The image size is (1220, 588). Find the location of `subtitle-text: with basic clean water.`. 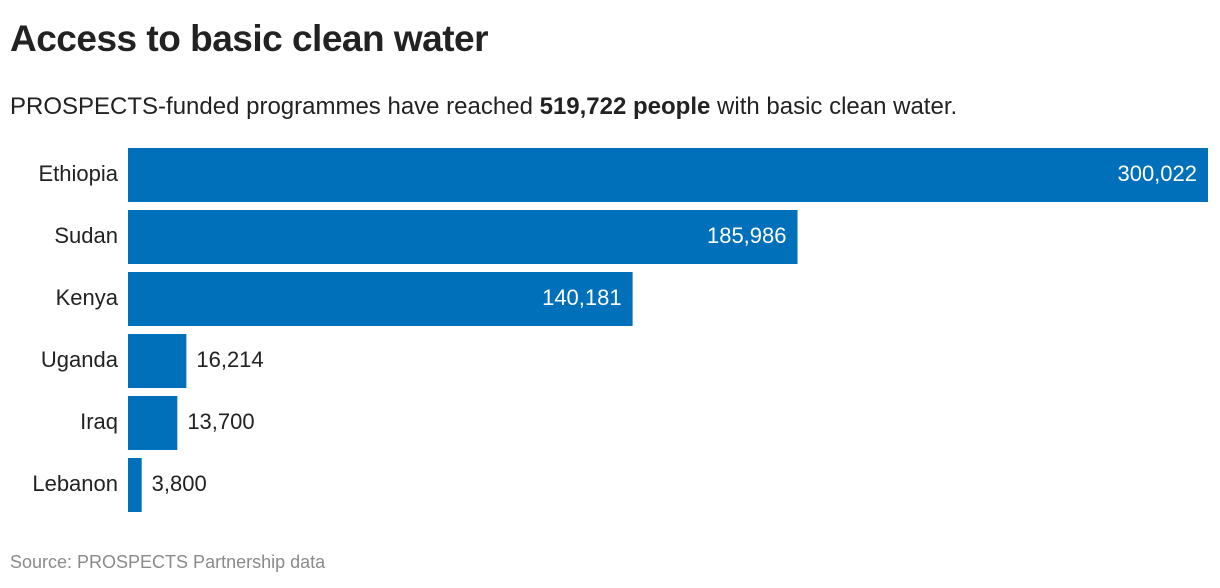

subtitle-text: with basic clean water. is located at coordinates (837, 106).